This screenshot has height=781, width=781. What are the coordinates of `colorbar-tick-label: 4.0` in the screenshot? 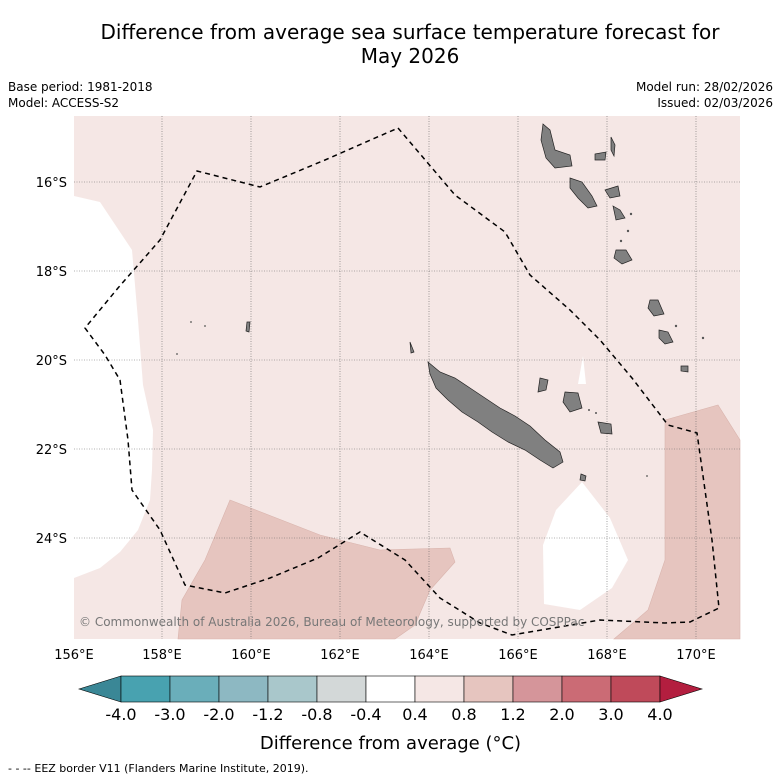 It's located at (660, 714).